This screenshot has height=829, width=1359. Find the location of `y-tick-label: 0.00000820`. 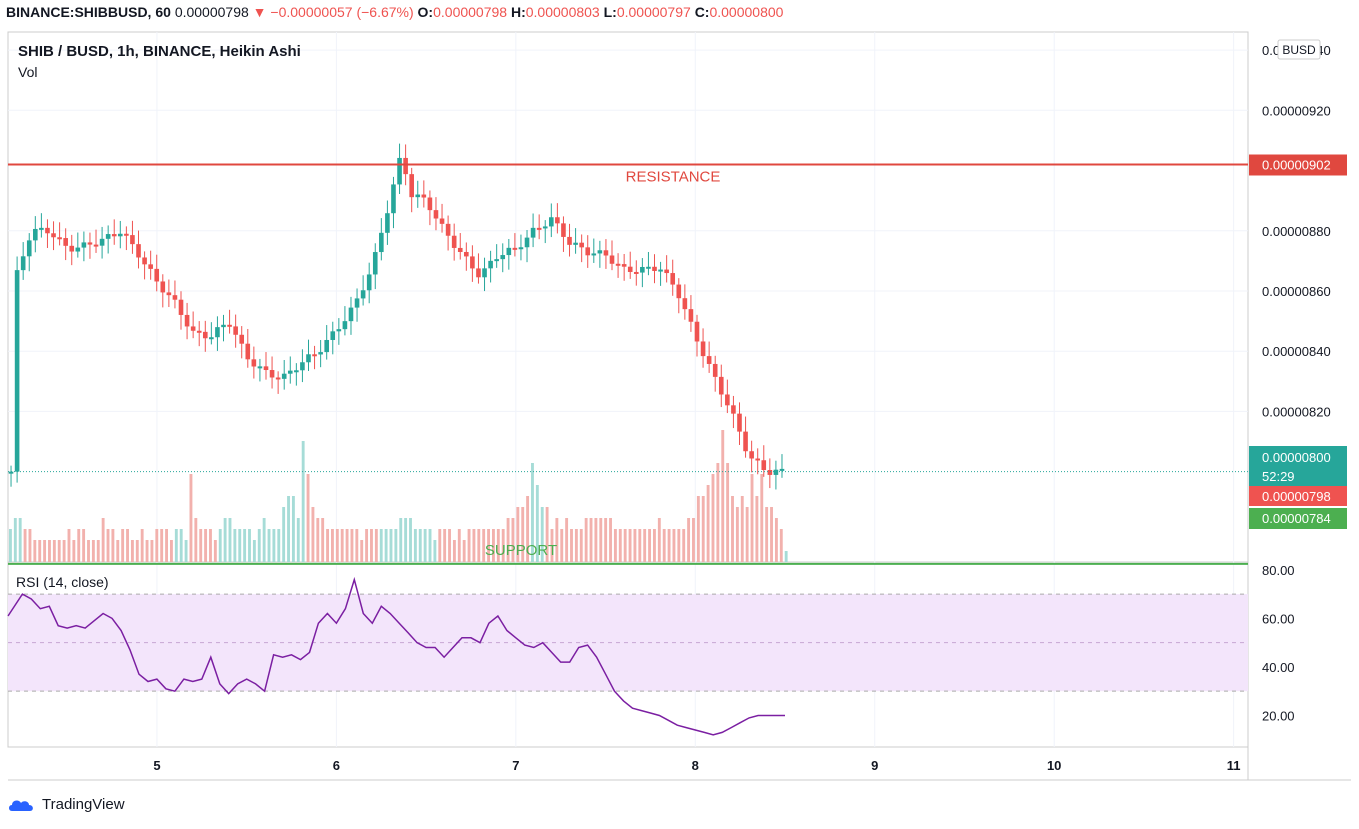

y-tick-label: 0.00000820 is located at coordinates (1296, 411).